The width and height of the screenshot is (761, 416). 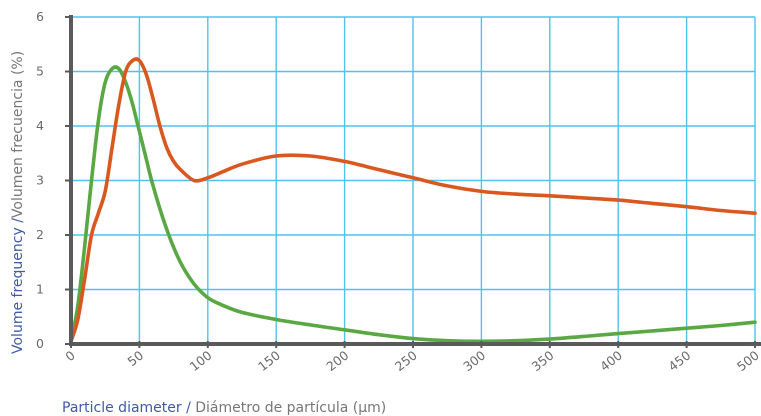 I want to click on y-axis-label-es: Volumen frecuencia (%), so click(x=18, y=134).